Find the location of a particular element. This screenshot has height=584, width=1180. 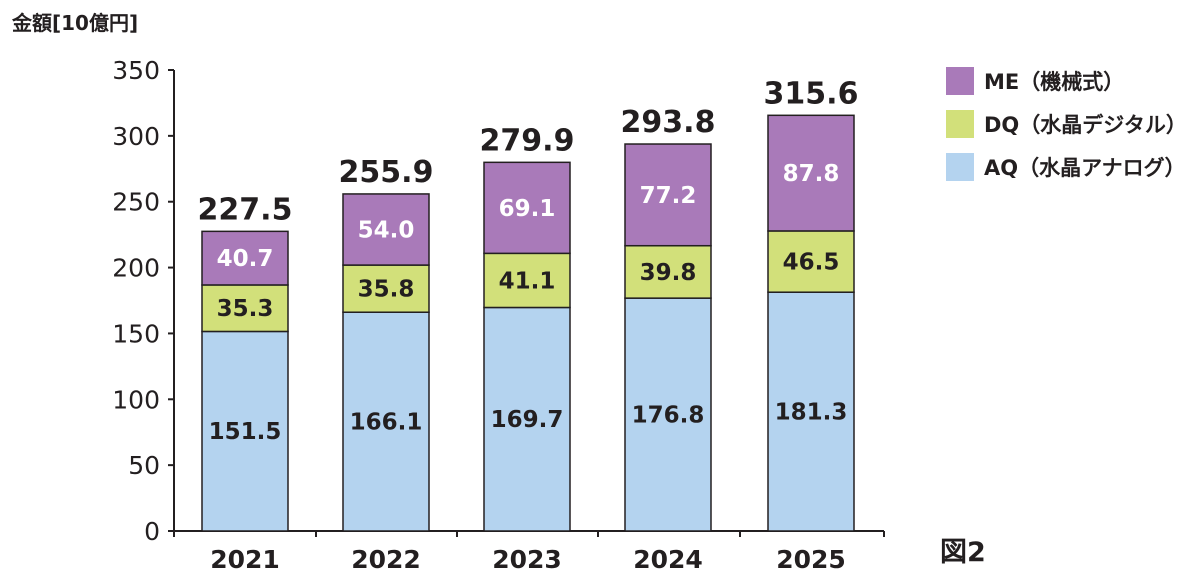

bar-value-label: 176.8 is located at coordinates (668, 416).